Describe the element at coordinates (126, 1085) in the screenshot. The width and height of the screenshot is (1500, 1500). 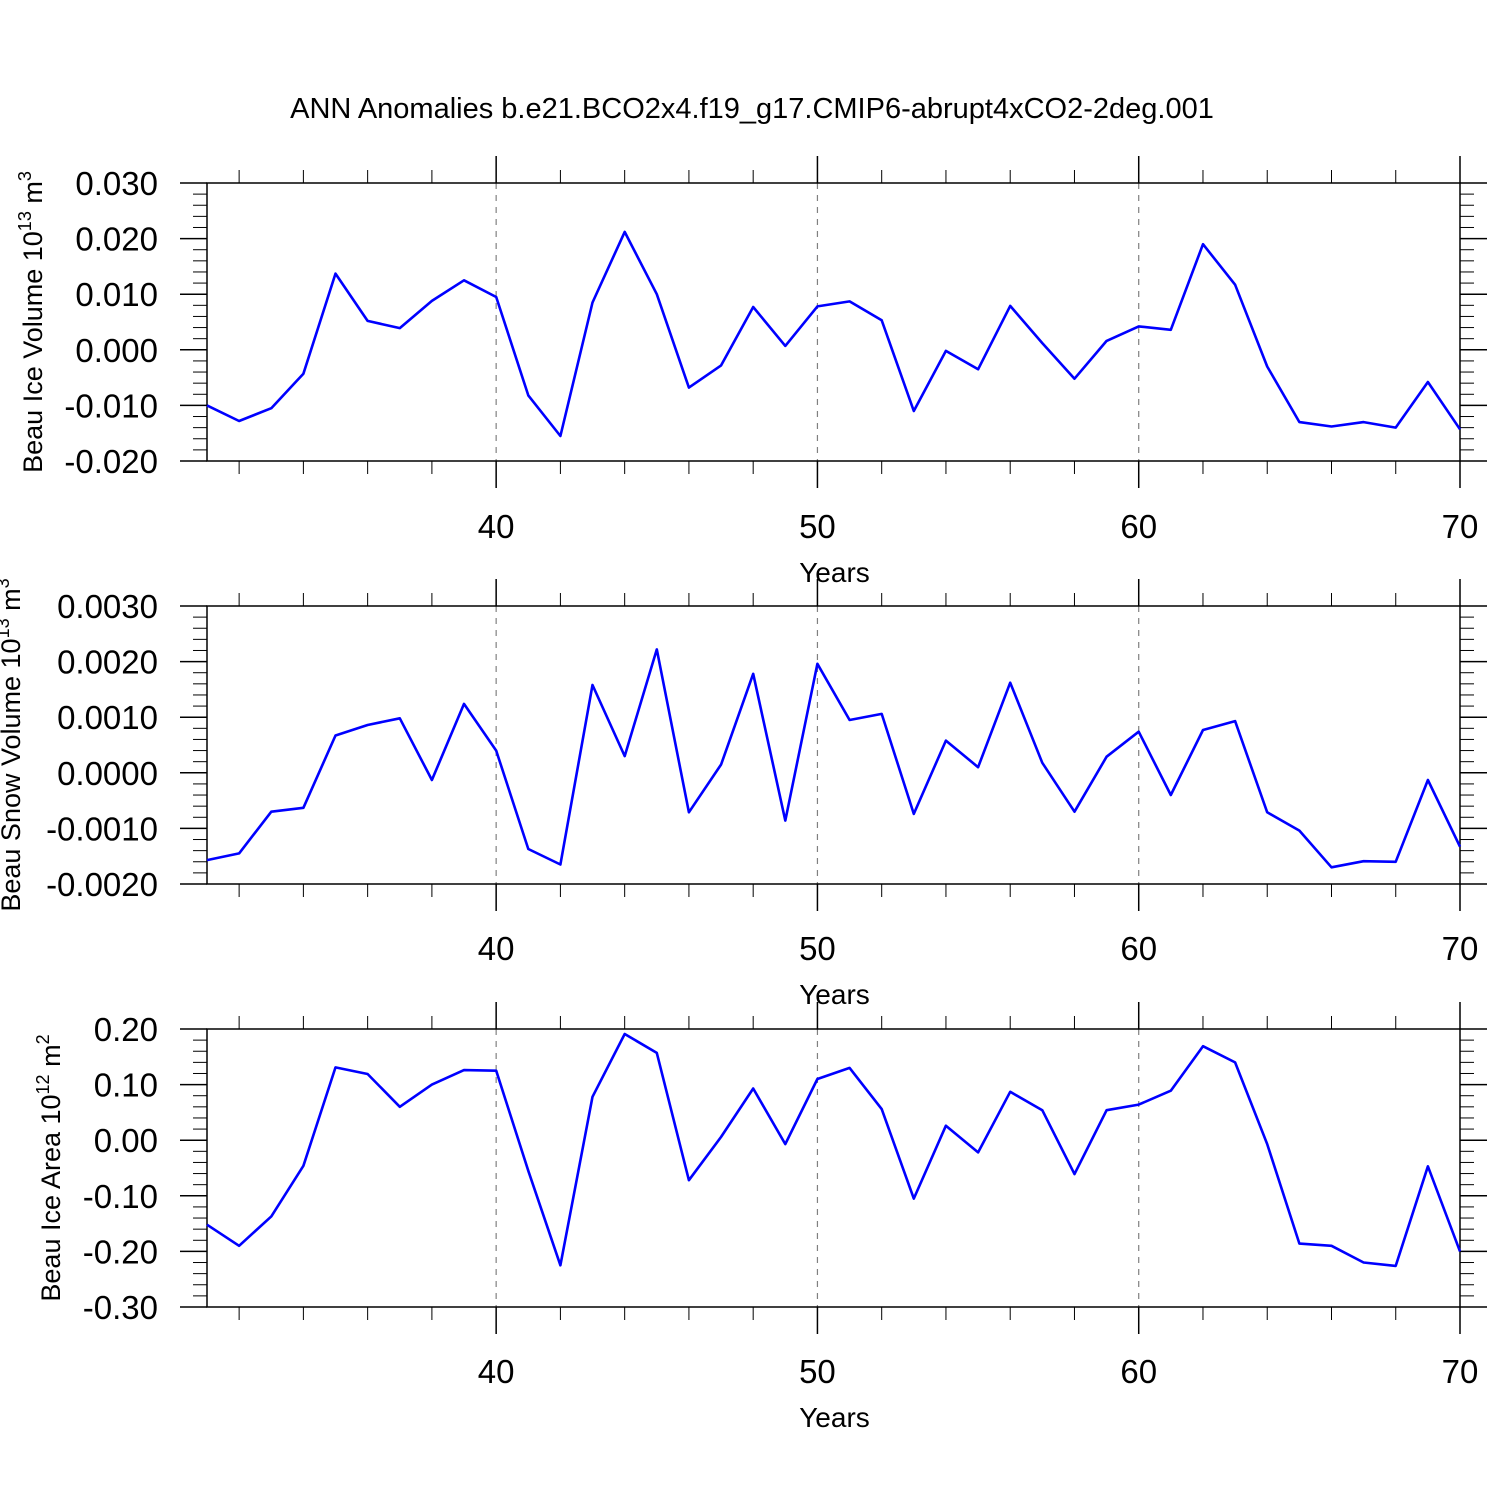
I see `y-tick-label: 0.10` at that location.